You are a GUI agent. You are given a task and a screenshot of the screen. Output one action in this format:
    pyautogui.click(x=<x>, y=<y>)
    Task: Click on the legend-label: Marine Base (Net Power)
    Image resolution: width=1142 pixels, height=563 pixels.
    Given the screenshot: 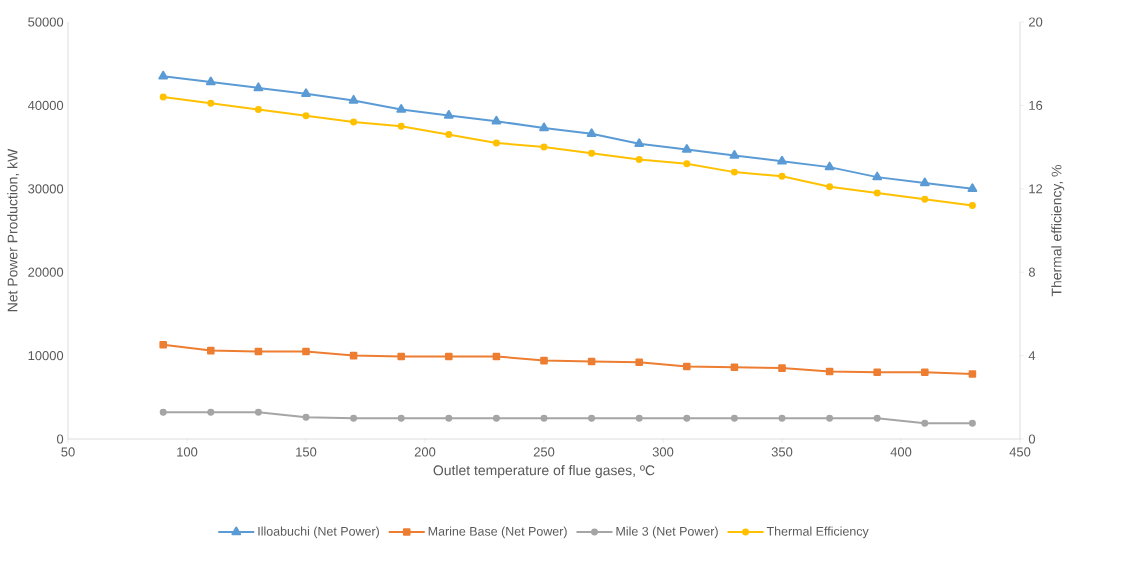 What is the action you would take?
    pyautogui.click(x=497, y=532)
    